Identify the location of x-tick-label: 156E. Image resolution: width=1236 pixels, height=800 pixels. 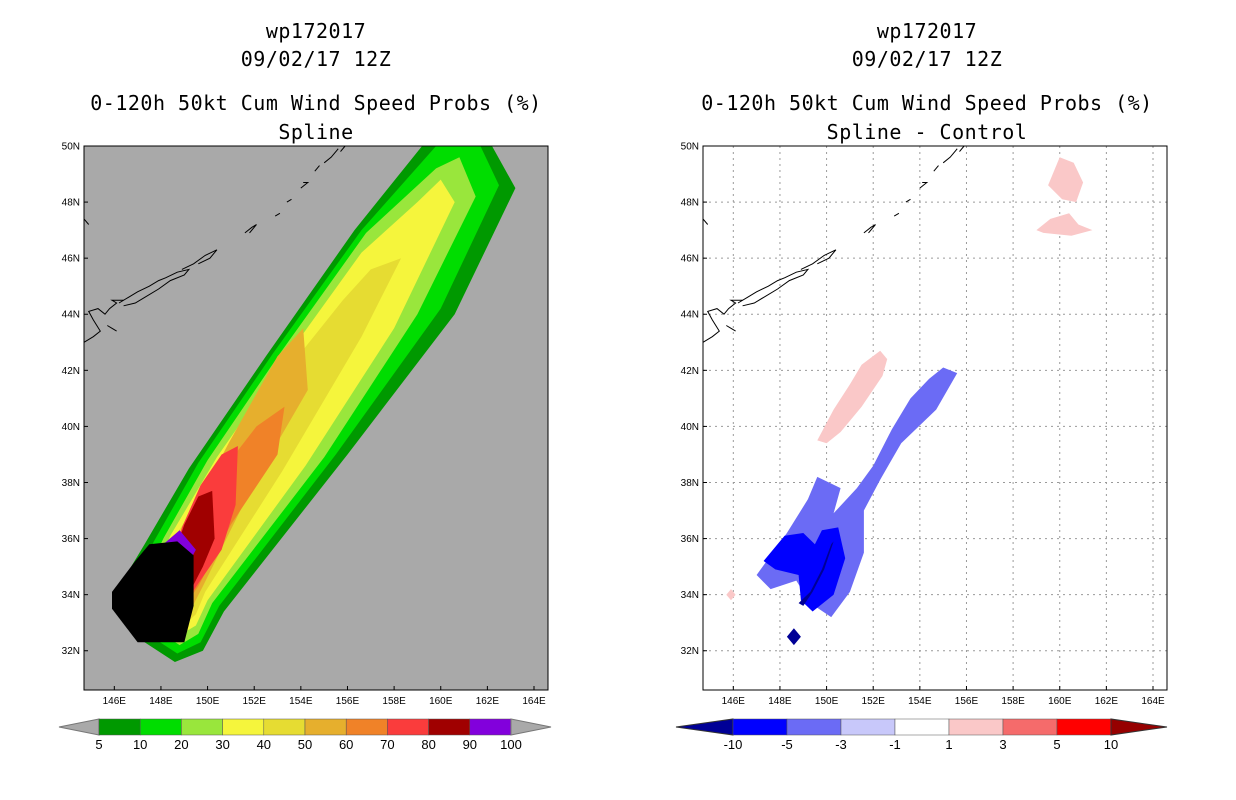
(348, 701).